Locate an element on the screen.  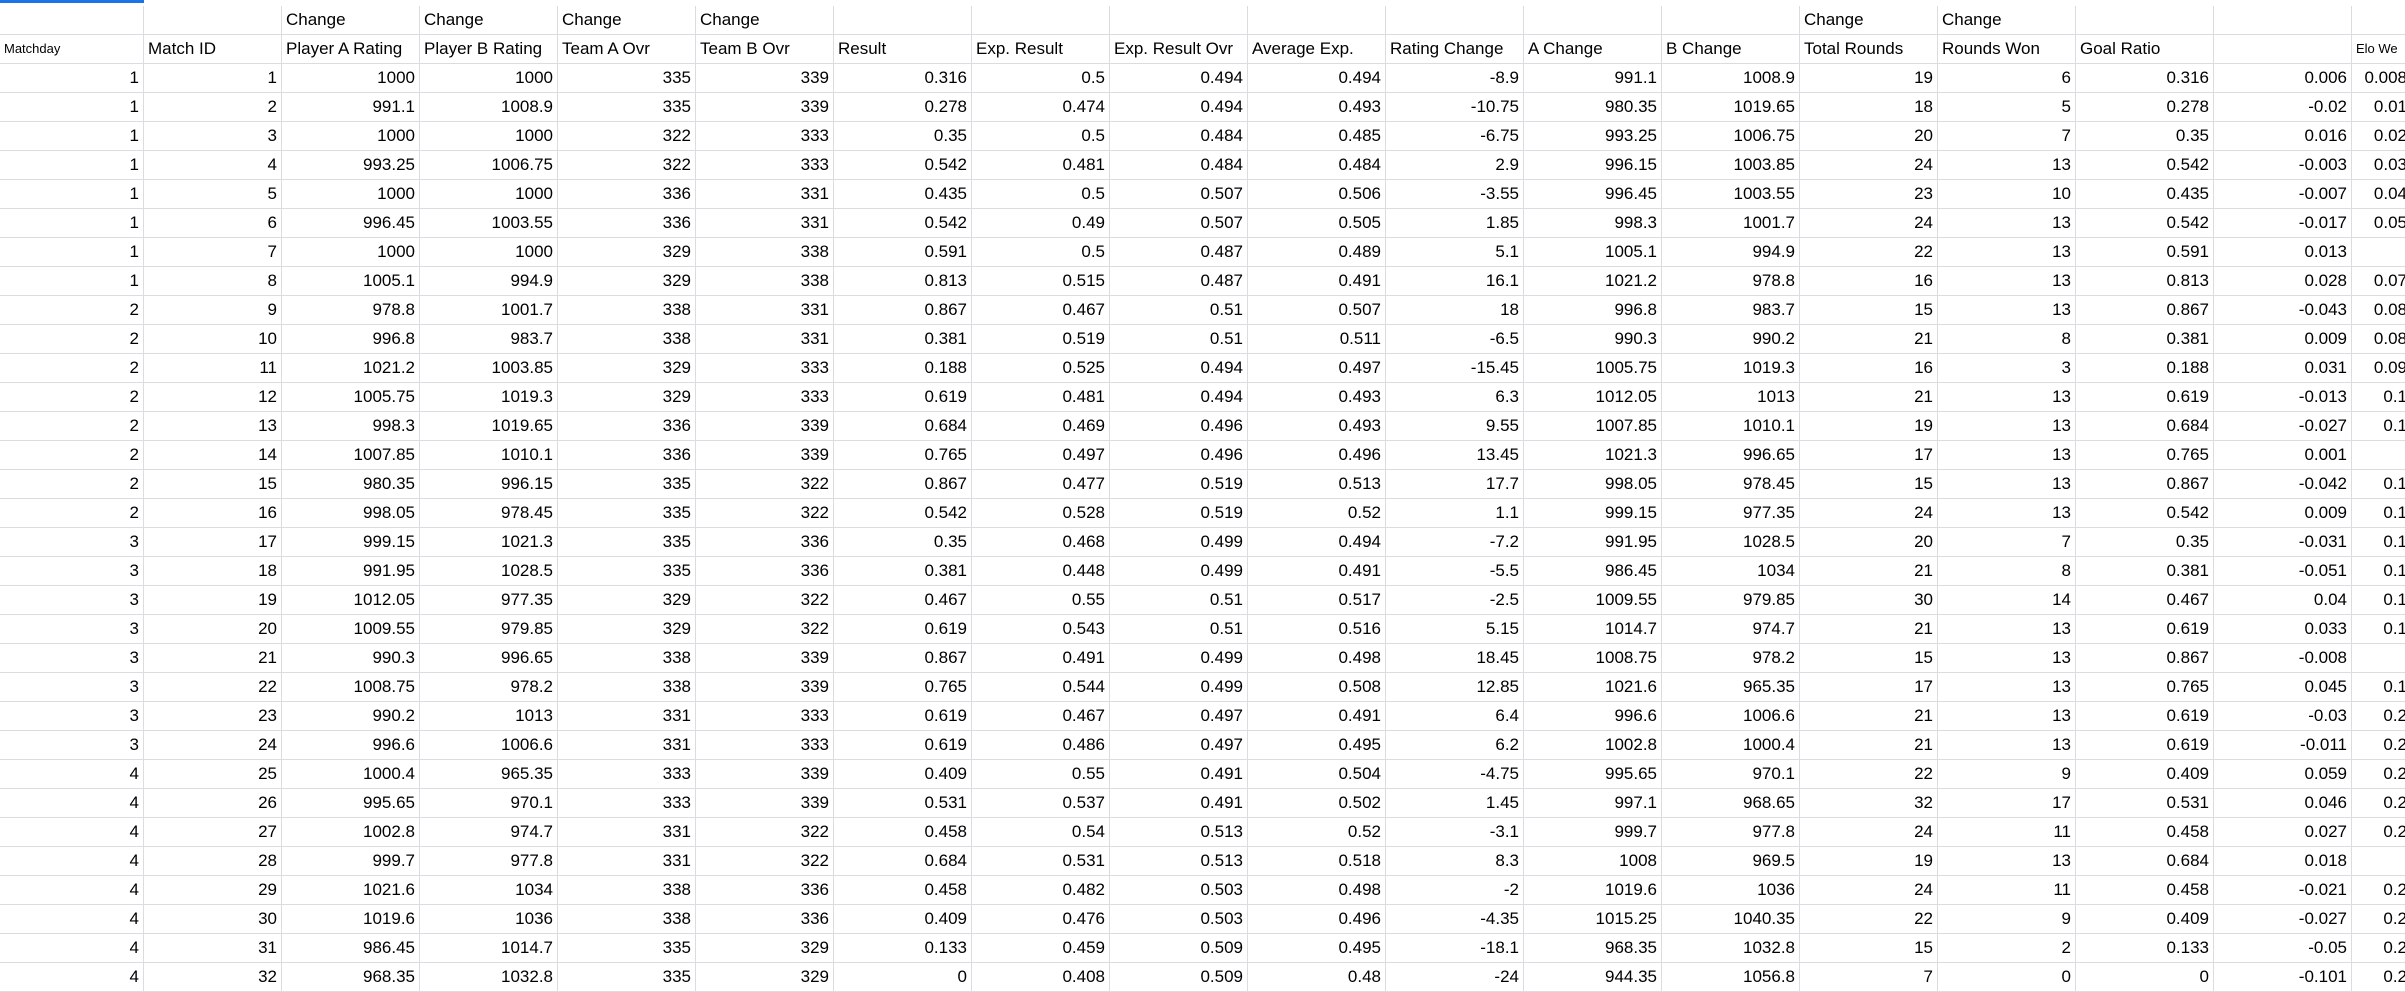
table-cell: 322 is located at coordinates (765, 861).